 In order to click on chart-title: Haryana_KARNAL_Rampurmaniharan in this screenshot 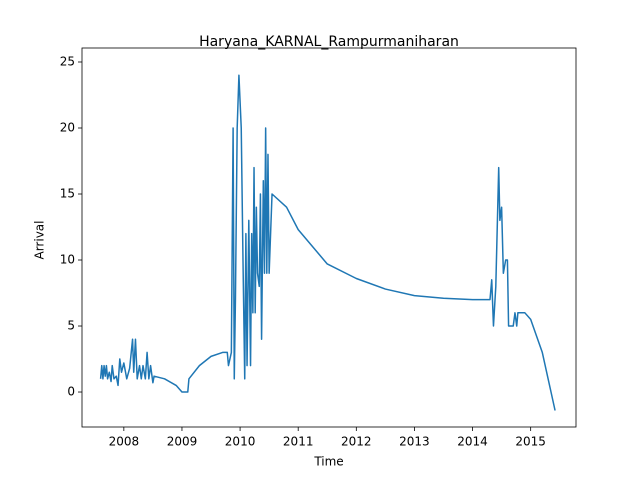, I will do `click(329, 42)`.